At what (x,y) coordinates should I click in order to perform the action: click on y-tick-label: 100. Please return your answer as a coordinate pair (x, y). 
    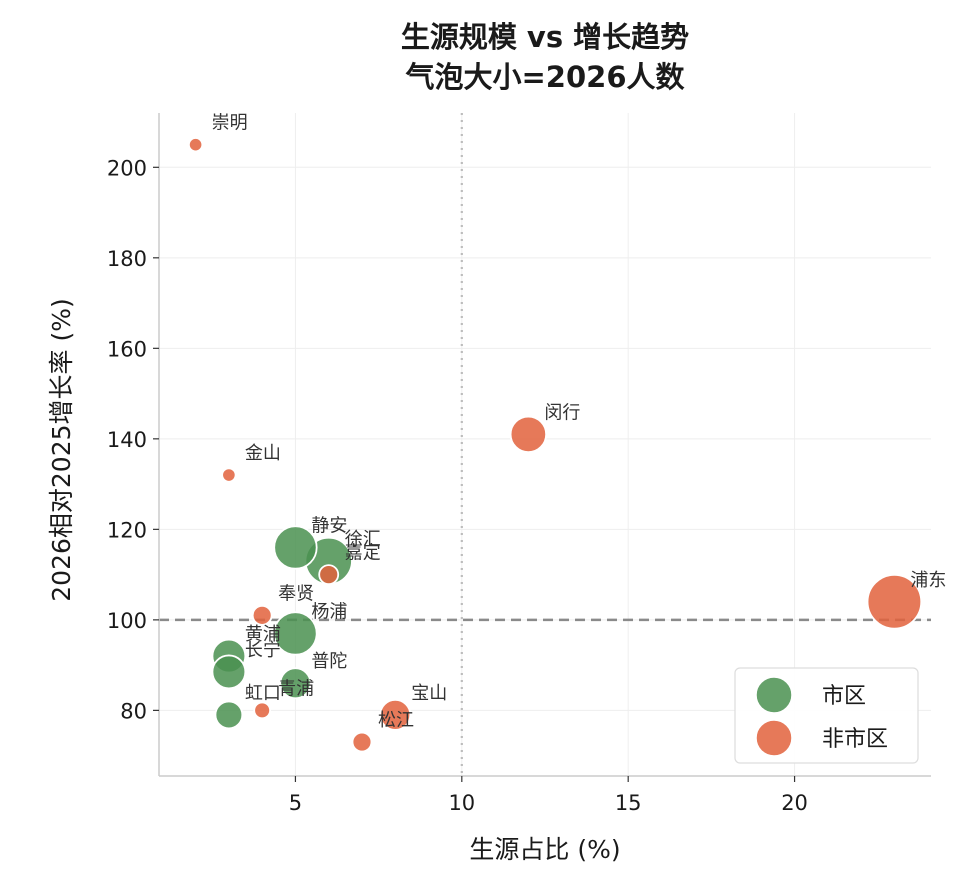
    Looking at the image, I should click on (127, 621).